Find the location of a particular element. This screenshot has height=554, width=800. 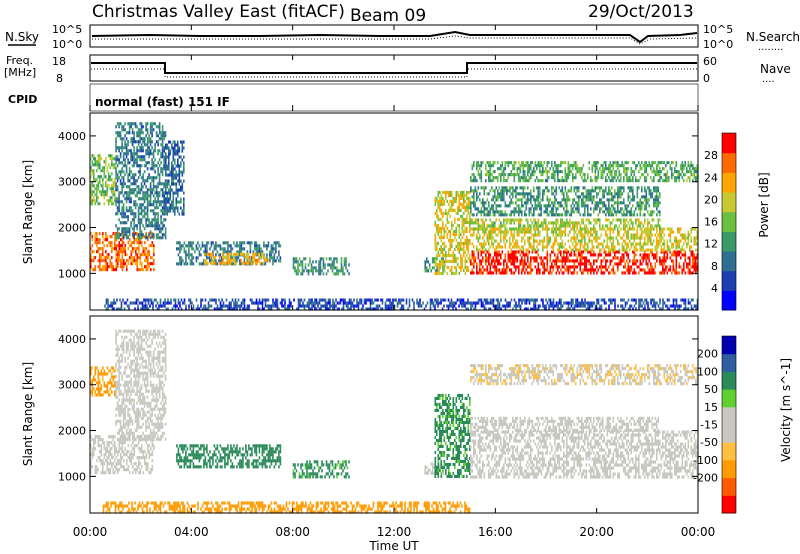

velocity-colorbar-tick-3: 15 is located at coordinates (711, 407).